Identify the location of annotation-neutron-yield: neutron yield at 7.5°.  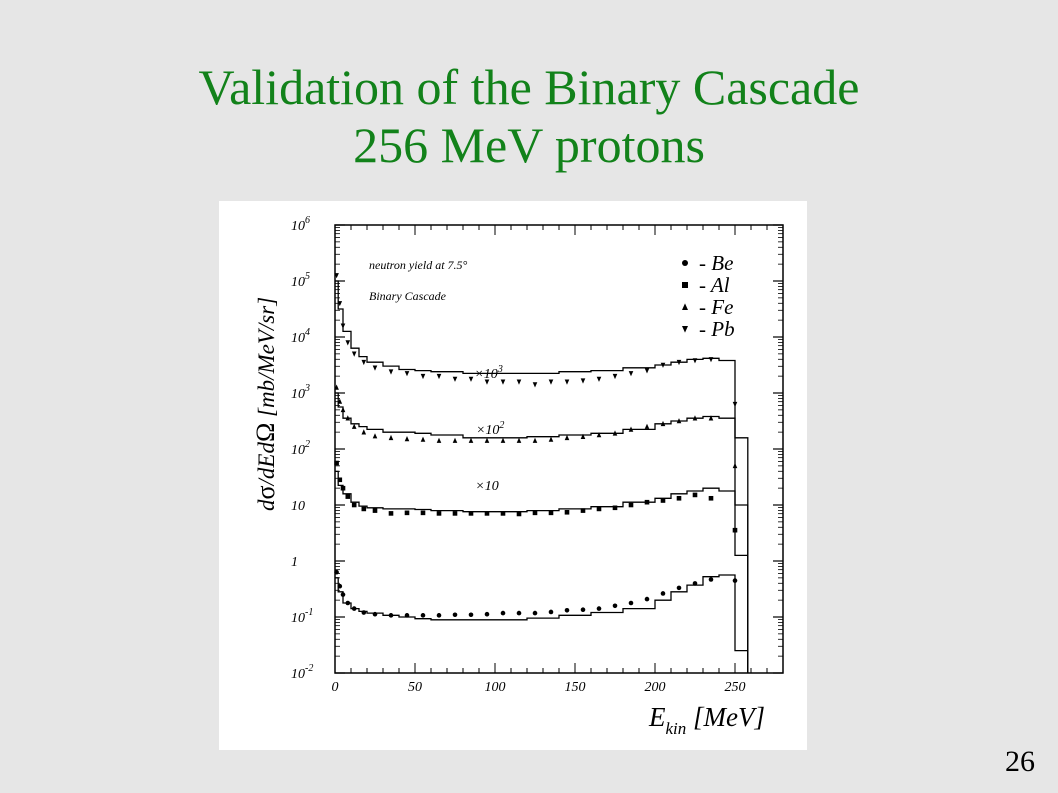
(418, 265).